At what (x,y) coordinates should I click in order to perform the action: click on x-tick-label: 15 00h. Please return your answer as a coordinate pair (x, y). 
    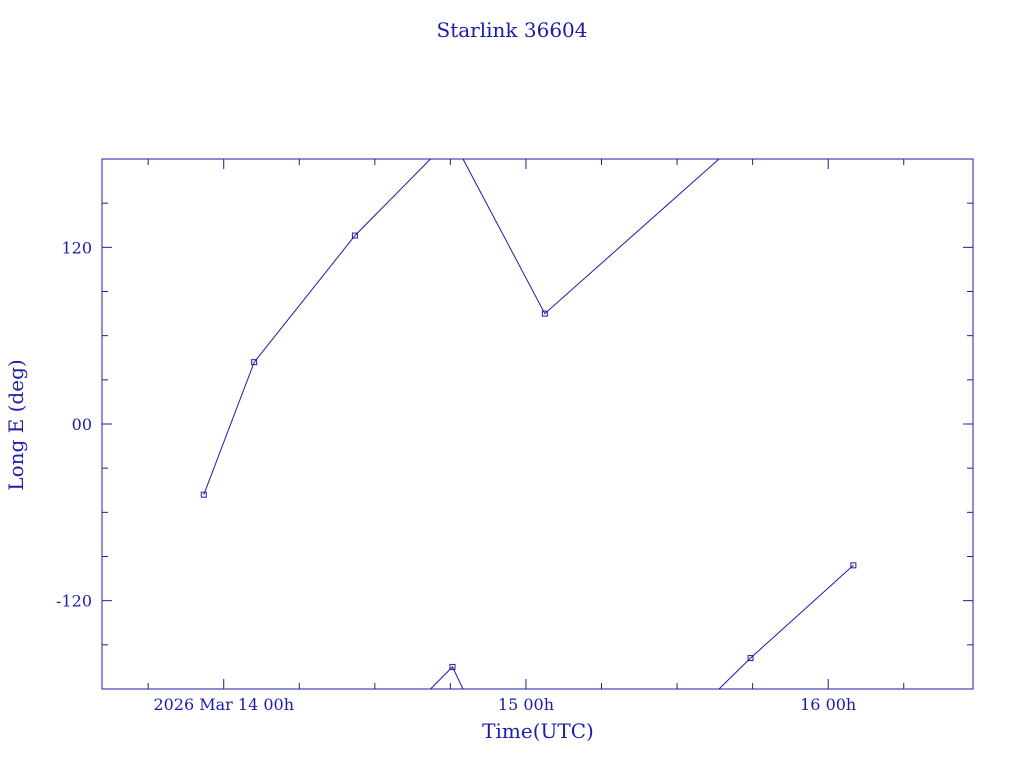
    Looking at the image, I should click on (526, 704).